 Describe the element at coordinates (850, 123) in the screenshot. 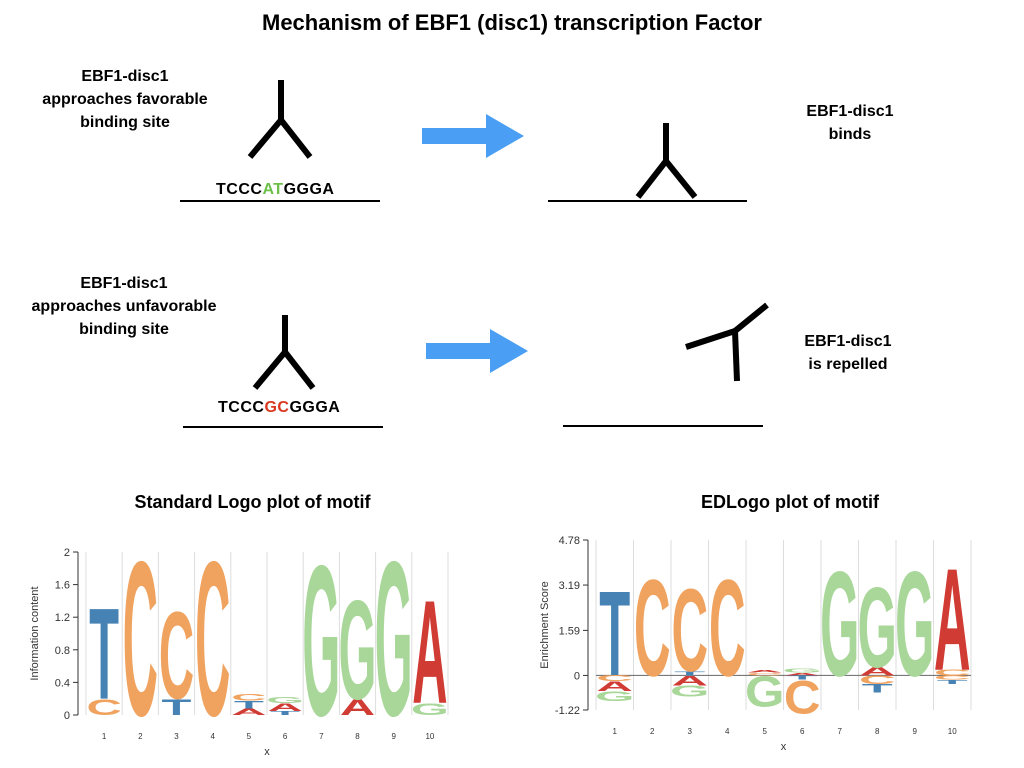

I see `favorable-right-caption: EBF1-disc1 binds` at that location.